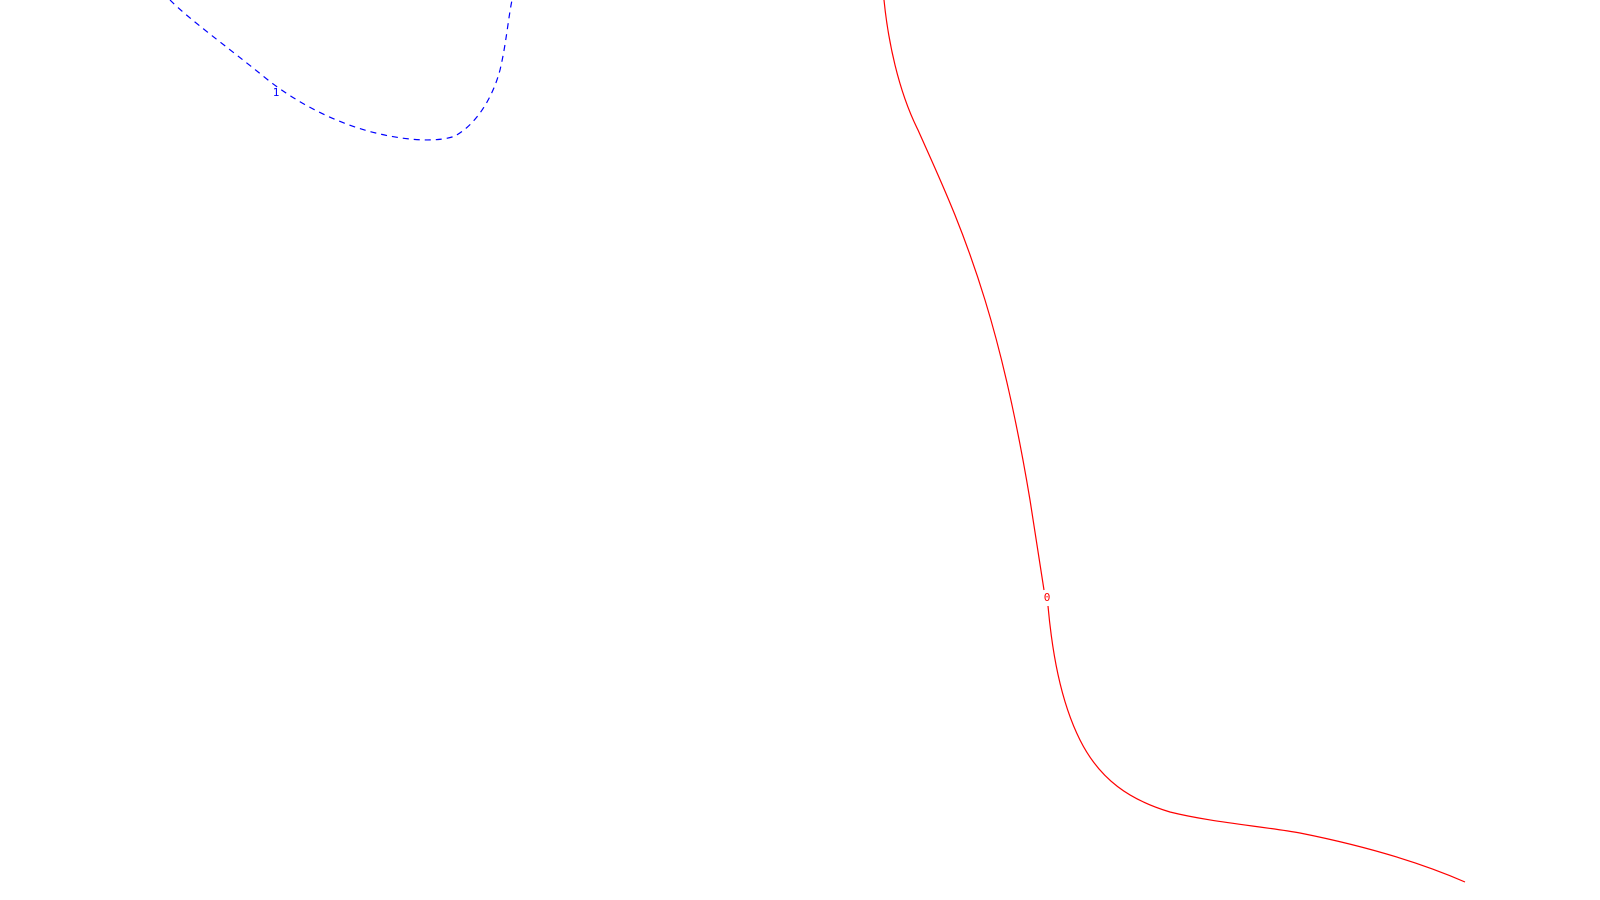 The height and width of the screenshot is (900, 1600). Describe the element at coordinates (1256, 744) in the screenshot. I see `contour-line-level-0-lower` at that location.